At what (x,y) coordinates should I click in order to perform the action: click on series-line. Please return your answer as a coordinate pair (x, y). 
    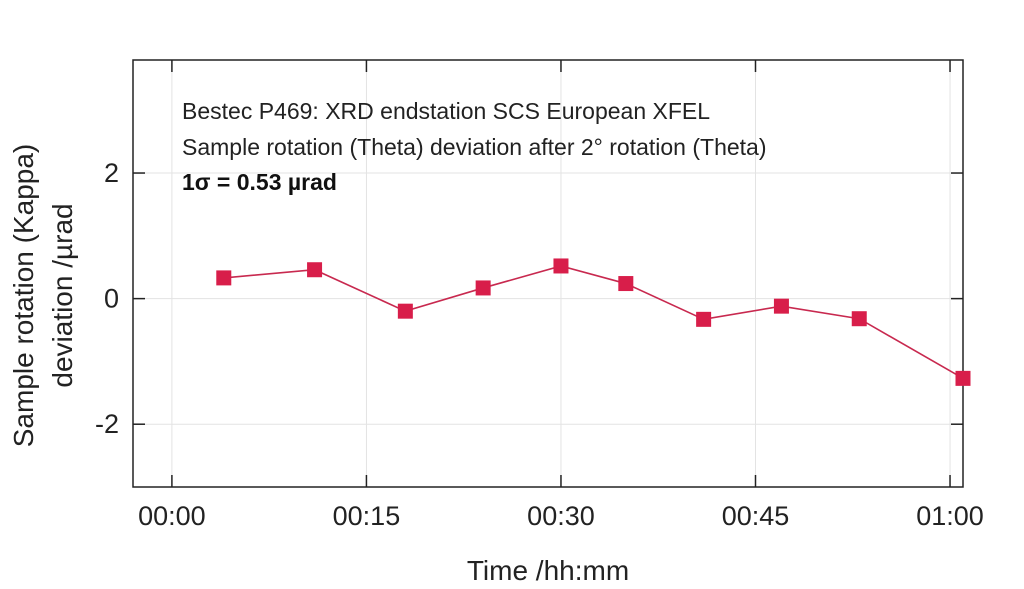
    Looking at the image, I should click on (593, 322).